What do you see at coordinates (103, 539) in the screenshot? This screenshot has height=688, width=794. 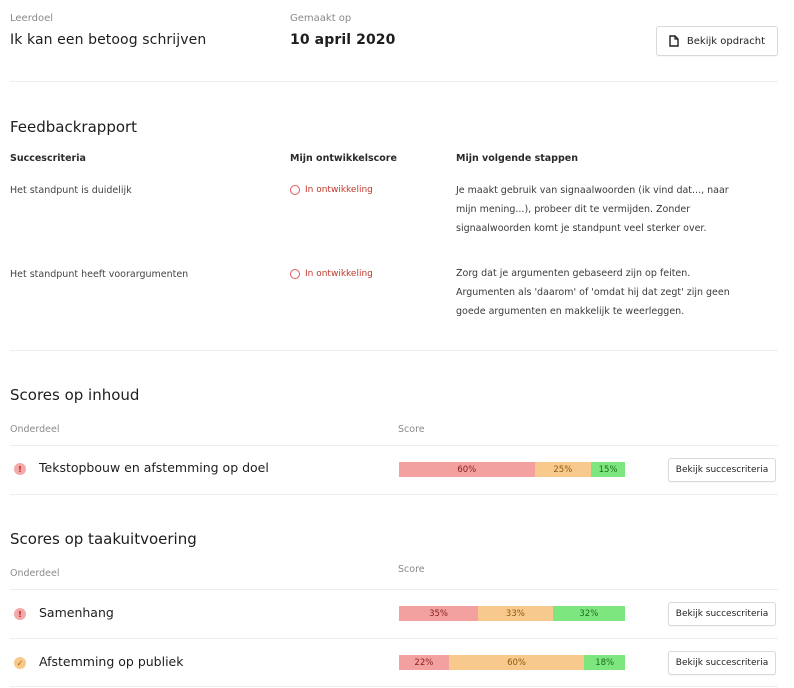 I see `taak-title: Scores op taakuitvoering` at bounding box center [103, 539].